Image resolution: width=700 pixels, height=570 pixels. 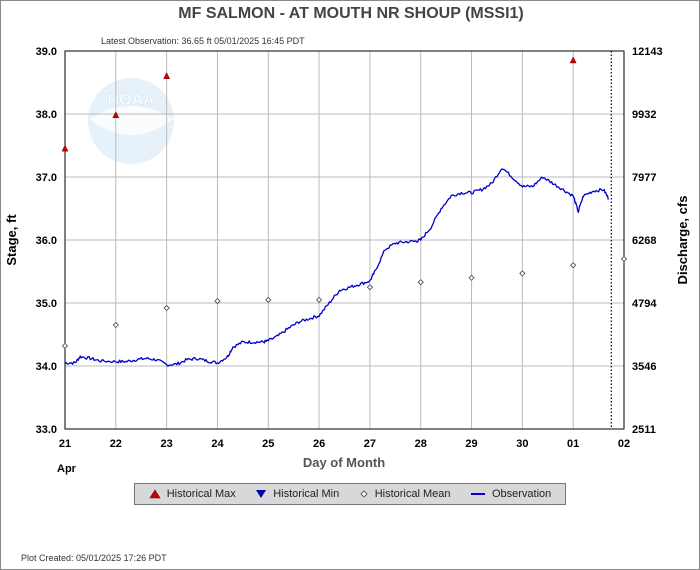 I want to click on y-tick-label: 36.0, so click(x=46, y=241).